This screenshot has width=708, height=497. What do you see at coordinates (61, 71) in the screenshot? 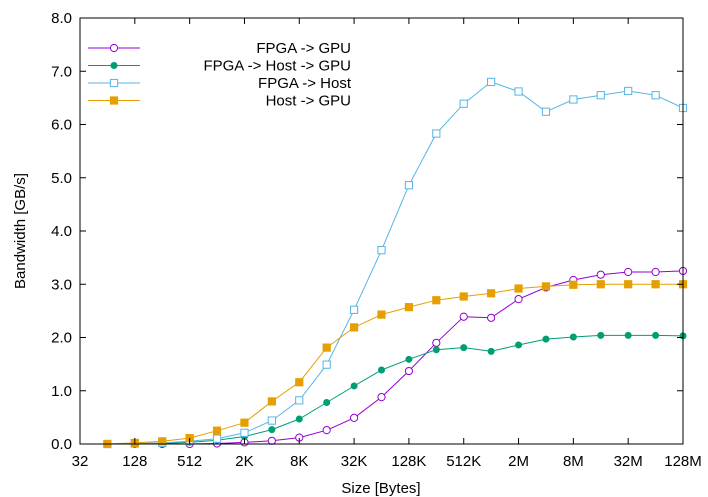
I see `y-tick-label: 7.0` at bounding box center [61, 71].